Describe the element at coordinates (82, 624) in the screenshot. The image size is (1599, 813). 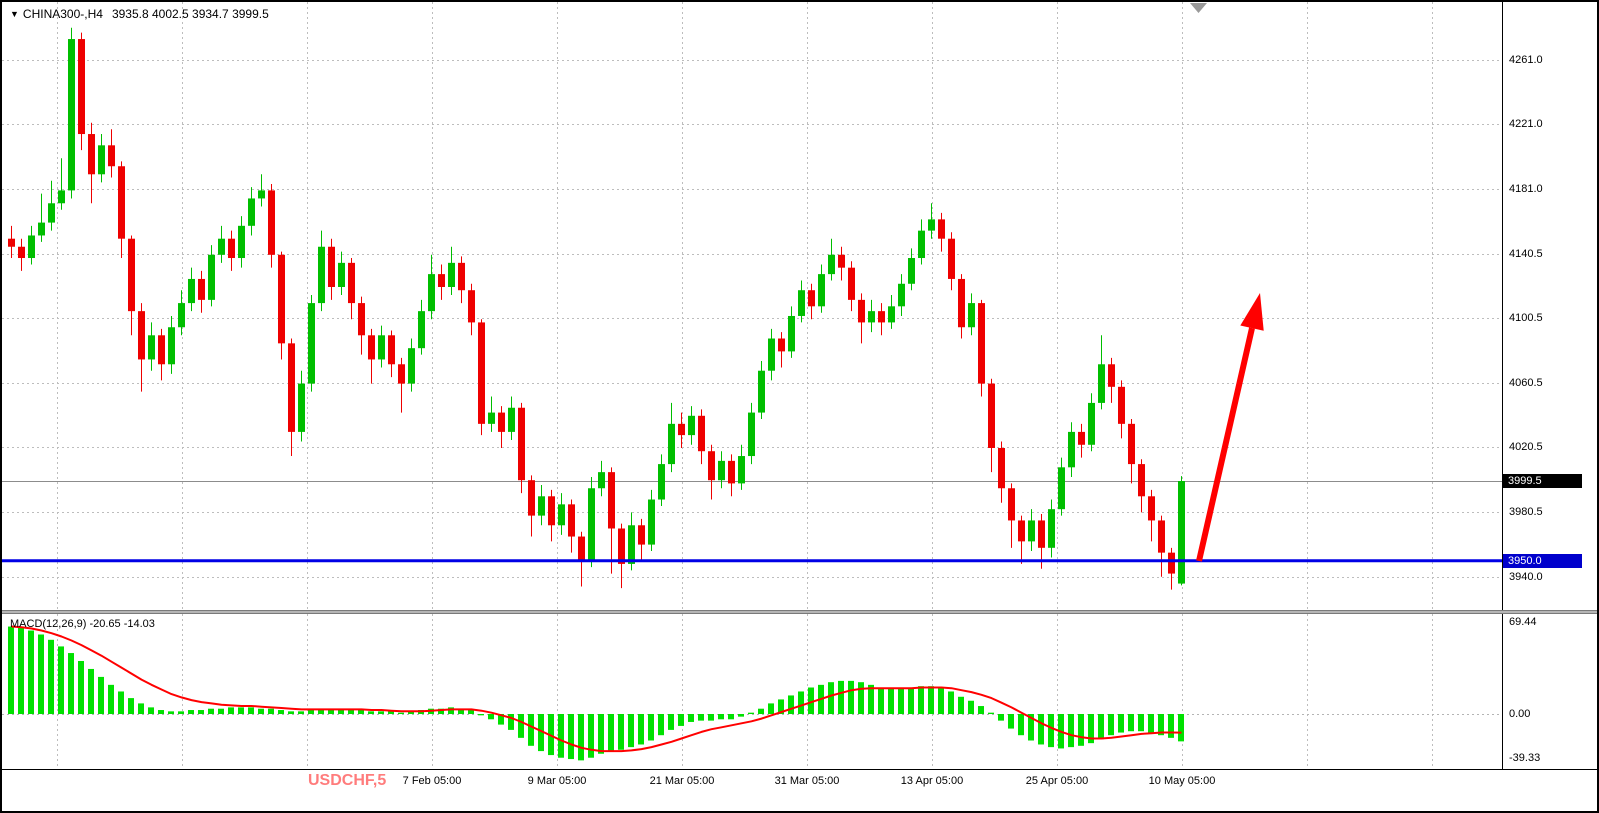
I see `macd-indicator-label: MACD(12,26,9) -20.65 -14.03` at that location.